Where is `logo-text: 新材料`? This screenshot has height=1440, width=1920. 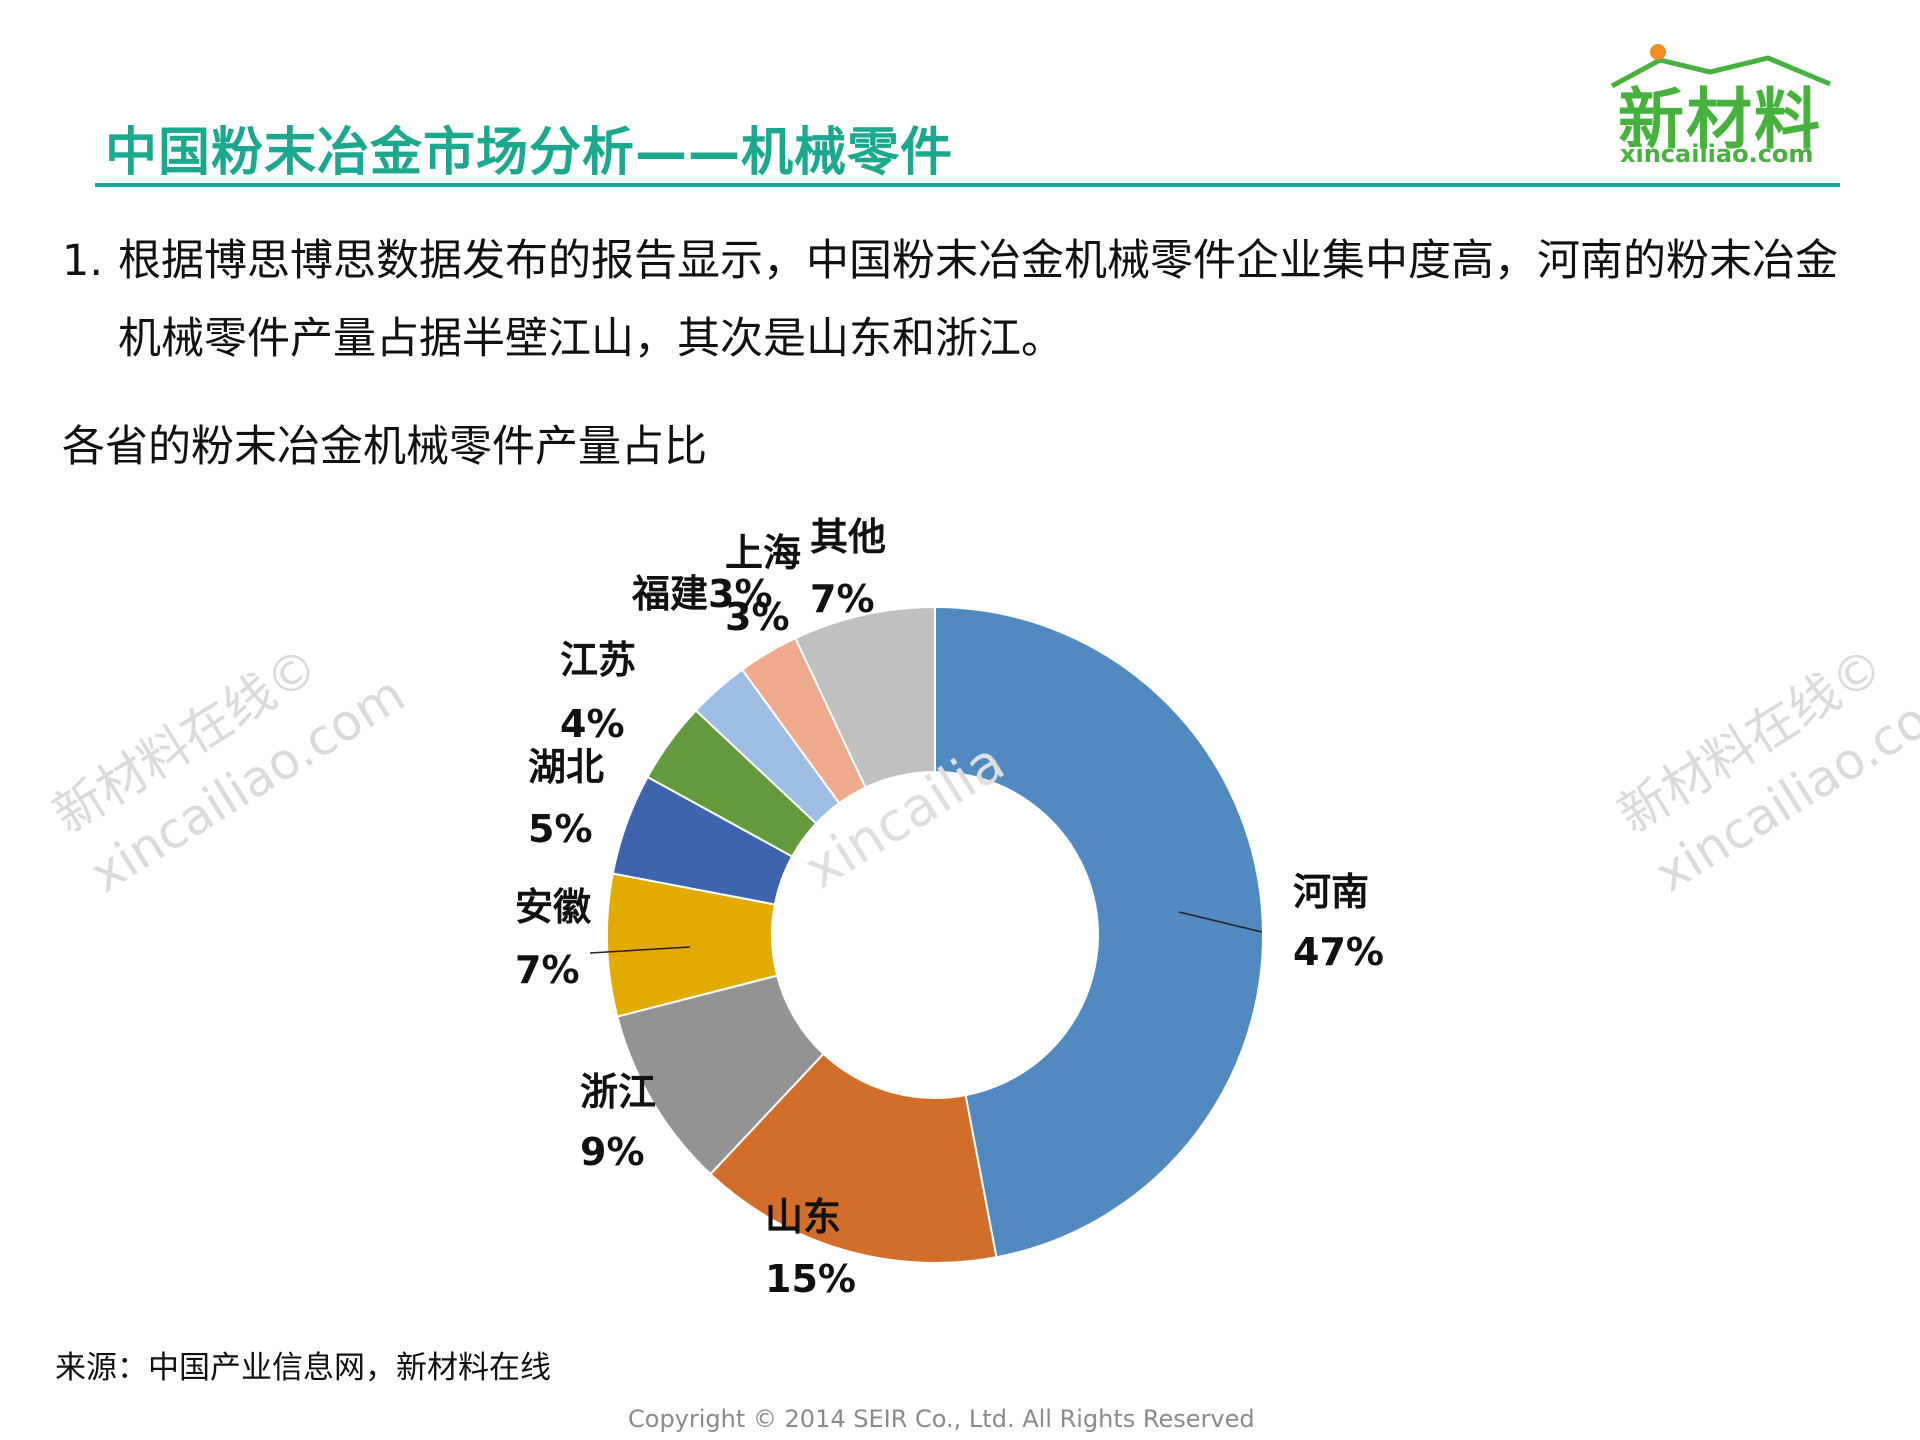 logo-text: 新材料 is located at coordinates (1720, 119).